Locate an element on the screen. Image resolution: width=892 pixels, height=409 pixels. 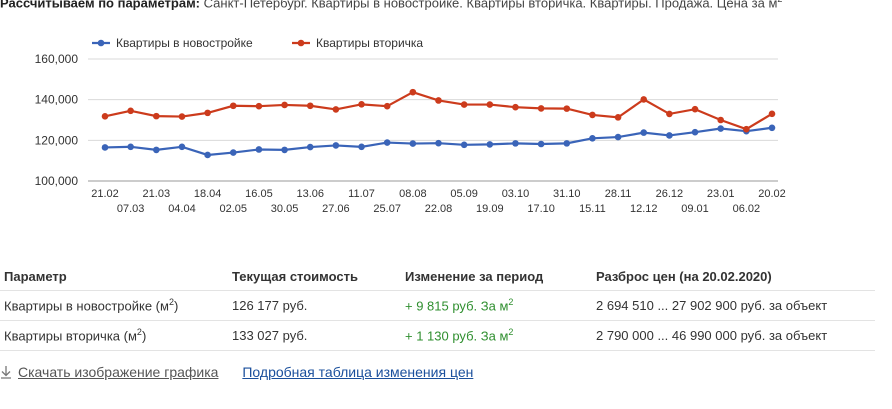
x-tick-label: 21.02 is located at coordinates (105, 194).